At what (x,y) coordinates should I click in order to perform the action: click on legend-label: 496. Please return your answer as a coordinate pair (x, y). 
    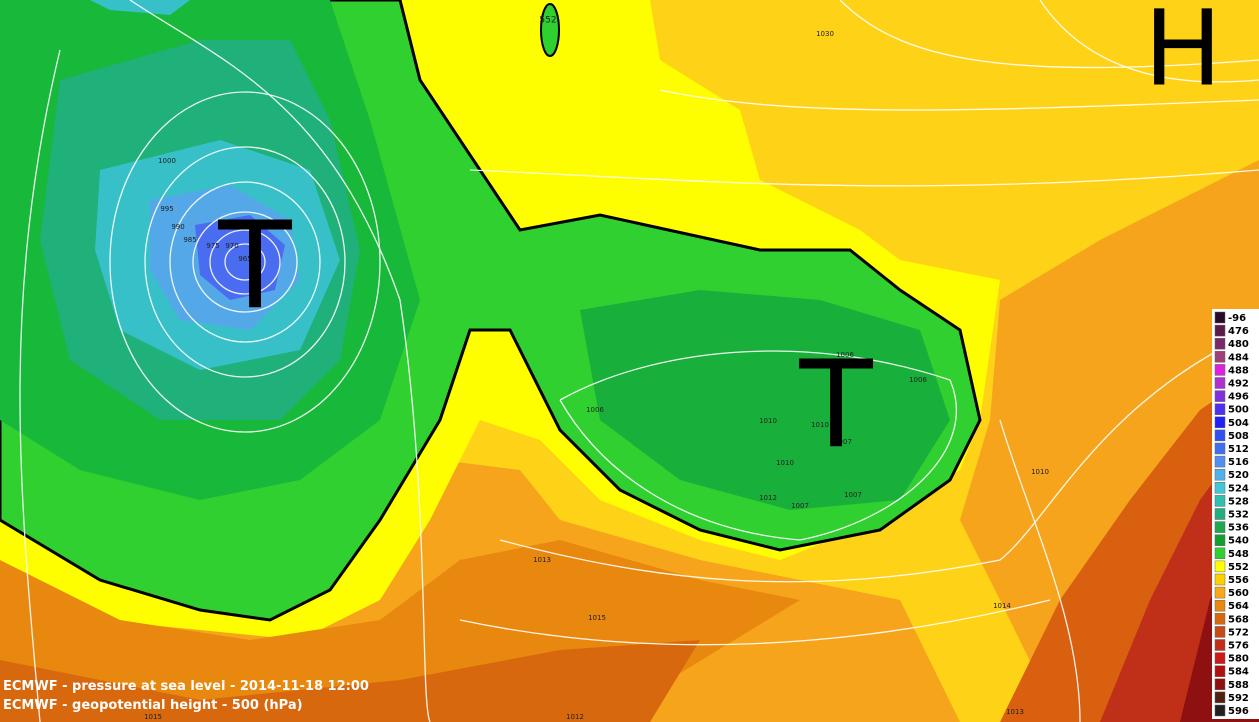
    Looking at the image, I should click on (1238, 397).